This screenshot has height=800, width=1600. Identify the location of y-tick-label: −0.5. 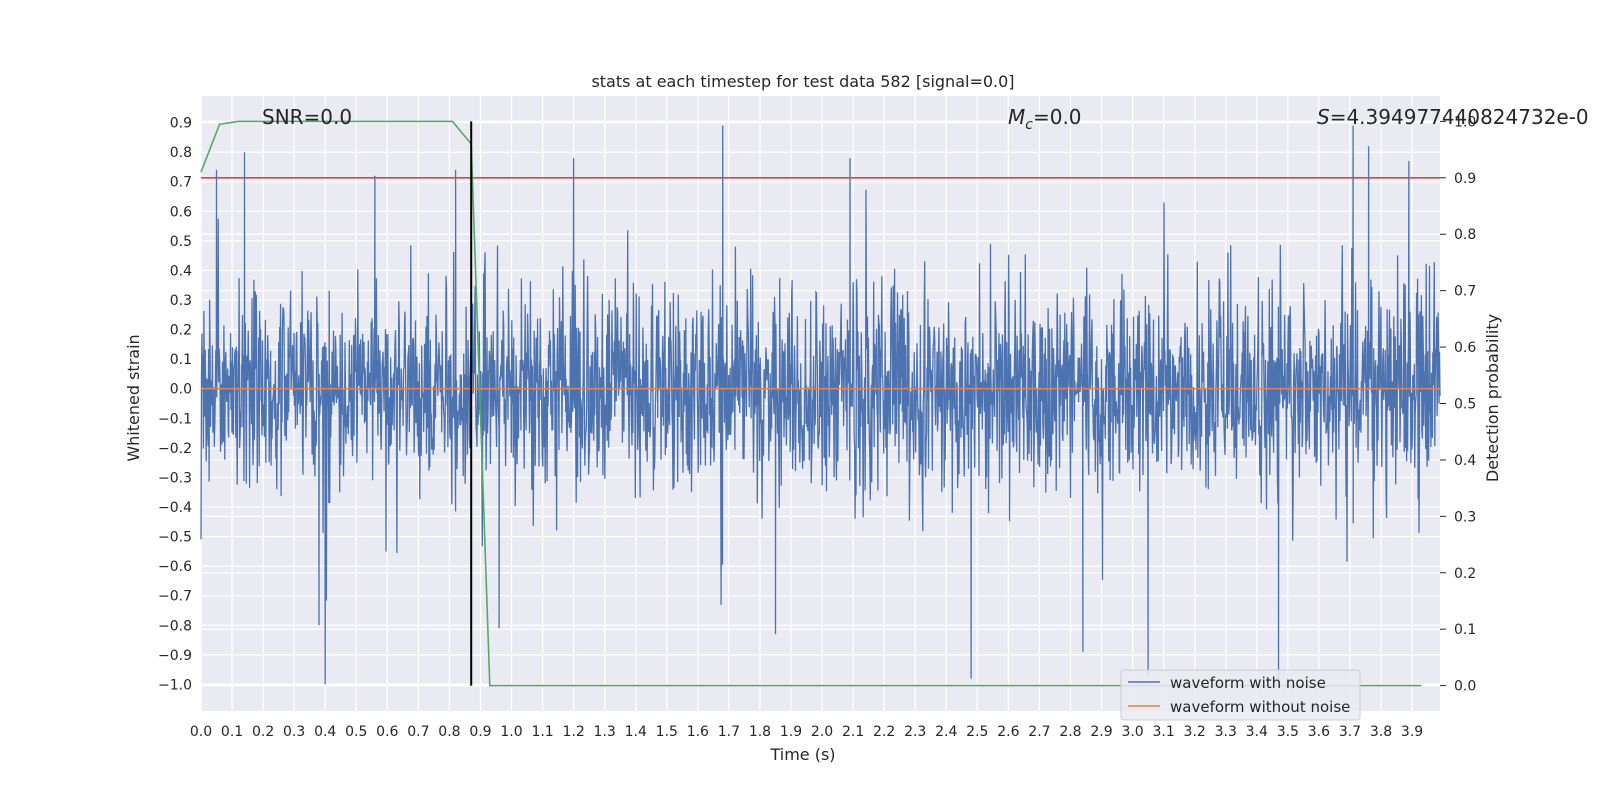
(175, 538).